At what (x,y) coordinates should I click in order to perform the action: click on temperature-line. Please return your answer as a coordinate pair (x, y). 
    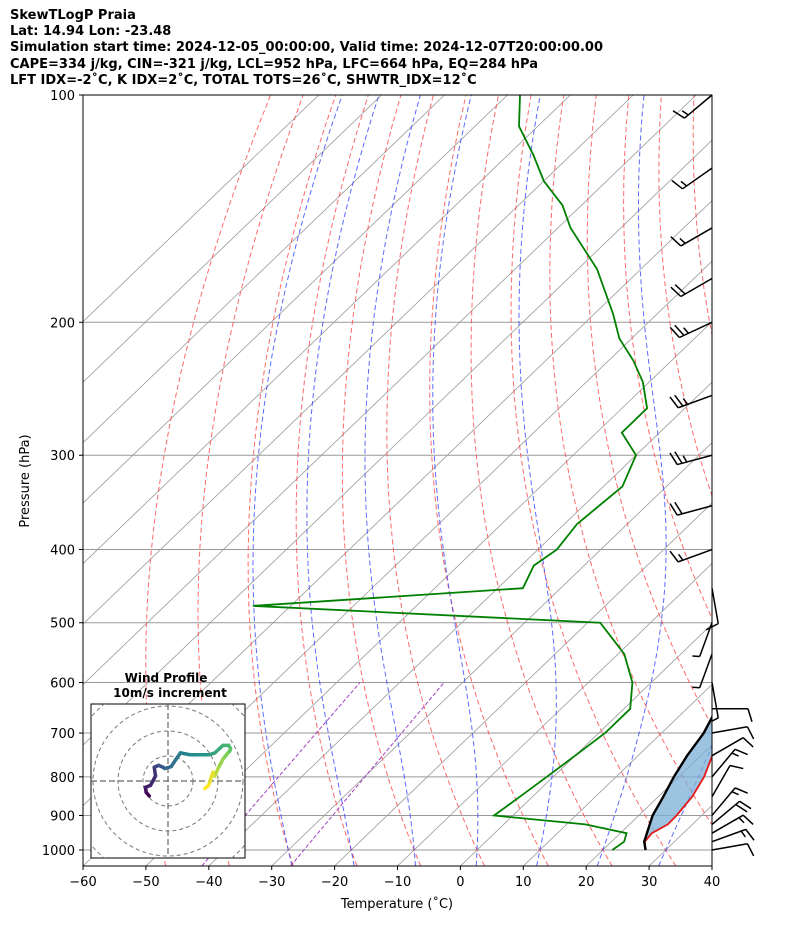
    Looking at the image, I should click on (677, 802).